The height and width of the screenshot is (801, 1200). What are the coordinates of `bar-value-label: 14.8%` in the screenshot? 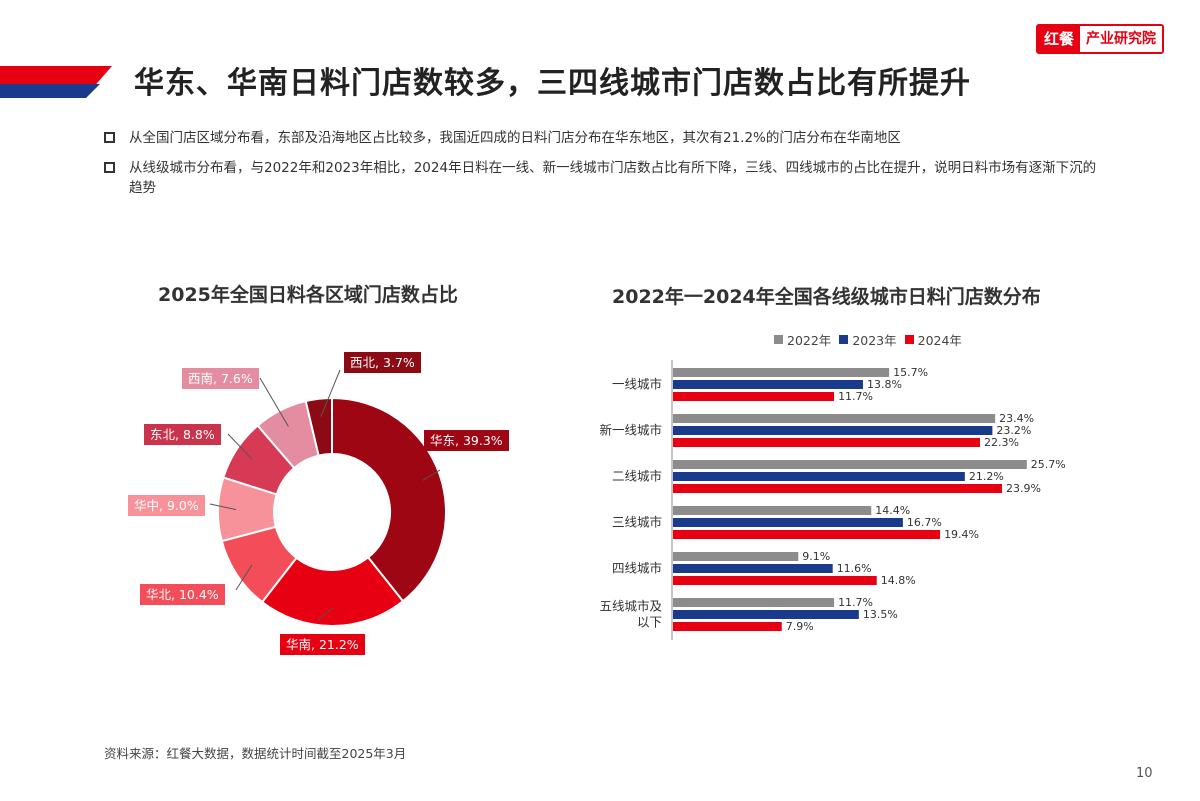 It's located at (898, 580).